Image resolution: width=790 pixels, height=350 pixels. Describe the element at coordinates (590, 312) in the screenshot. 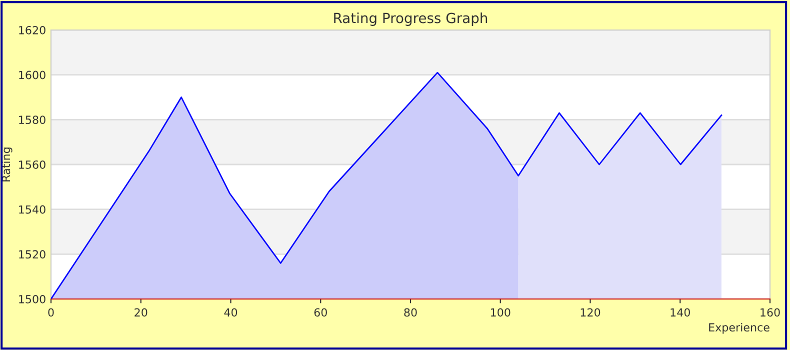

I see `x-tick-label: 120` at that location.